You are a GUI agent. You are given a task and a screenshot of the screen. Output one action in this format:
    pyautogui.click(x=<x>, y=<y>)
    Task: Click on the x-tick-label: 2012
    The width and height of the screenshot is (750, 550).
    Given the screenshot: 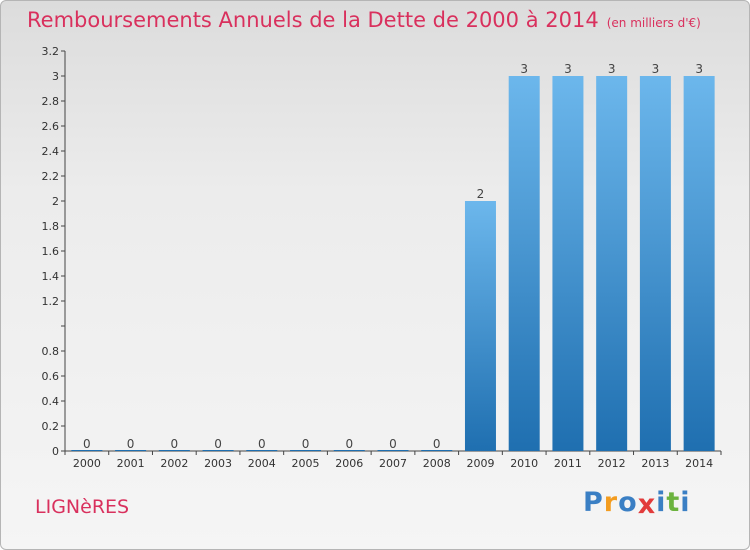 What is the action you would take?
    pyautogui.click(x=612, y=463)
    